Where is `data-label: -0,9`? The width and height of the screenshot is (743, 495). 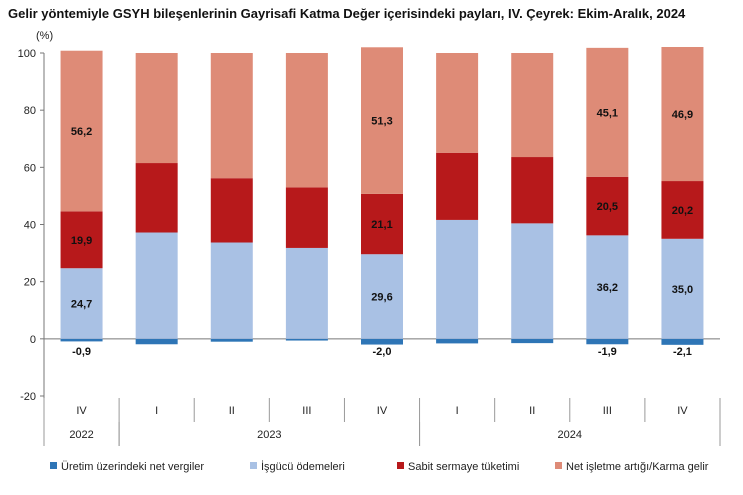 data-label: -0,9 is located at coordinates (81, 352).